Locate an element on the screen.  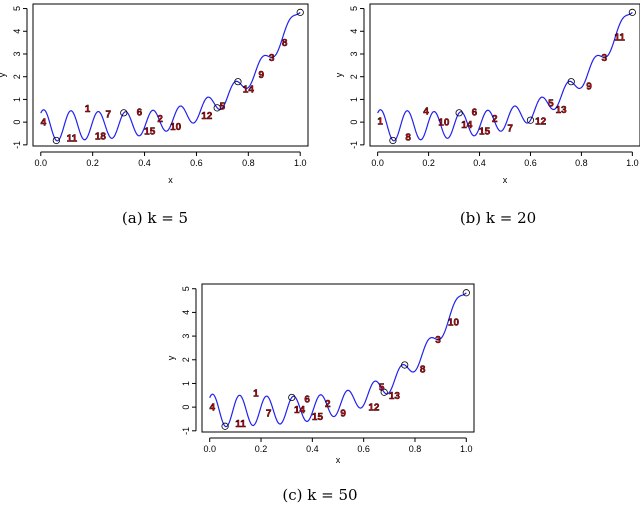
subfigure-caption: (a) k = 5 is located at coordinates (155, 218).